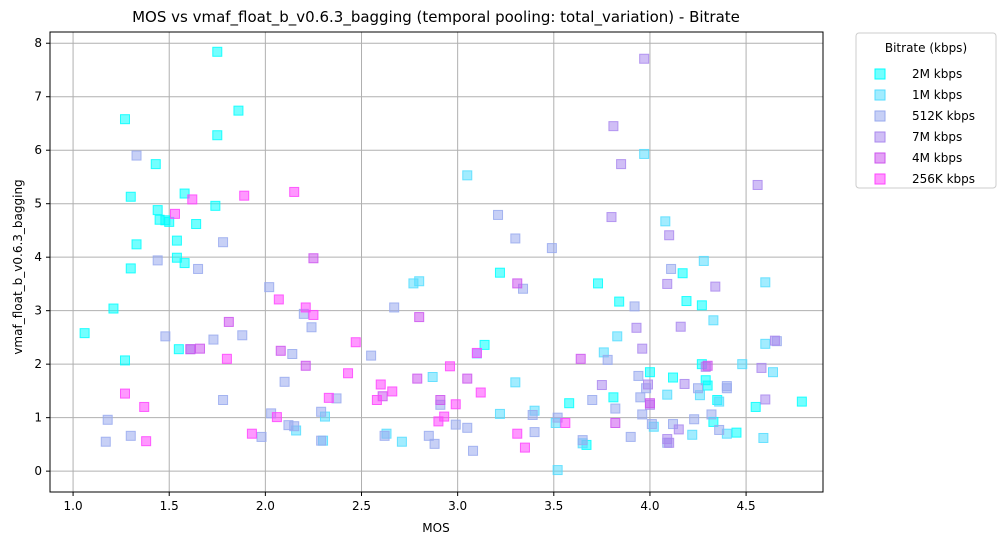 This screenshot has height=545, width=1002. Describe the element at coordinates (943, 179) in the screenshot. I see `legend-label: 256K kbps` at that location.